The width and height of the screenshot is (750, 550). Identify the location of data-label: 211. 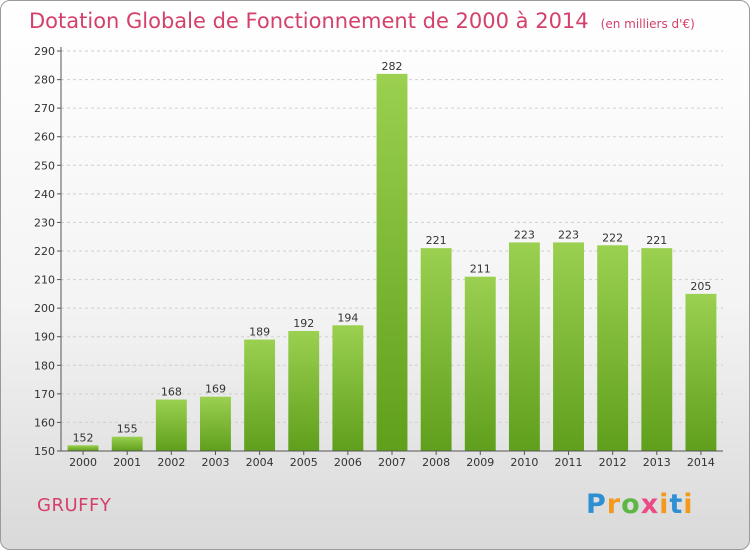
(480, 269).